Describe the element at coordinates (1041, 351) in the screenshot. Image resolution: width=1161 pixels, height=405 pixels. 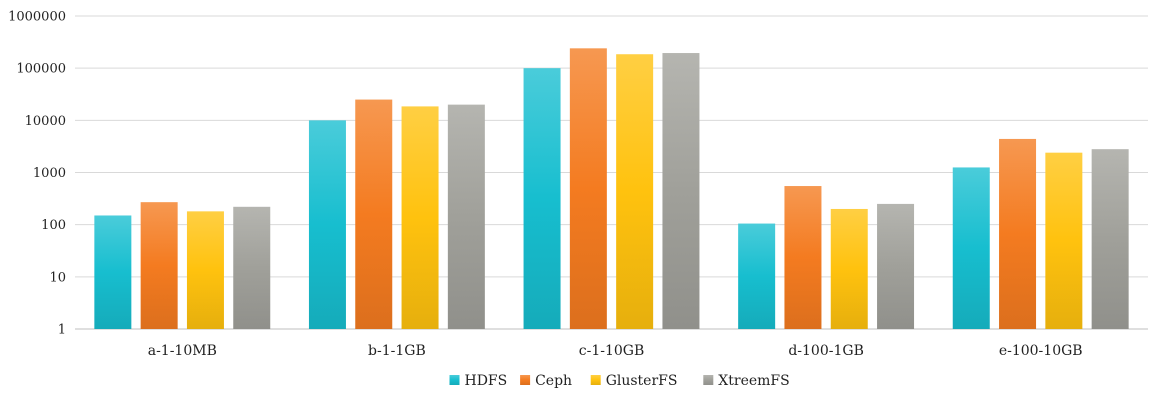
I see `x-tick-label: e-100-10GB` at that location.